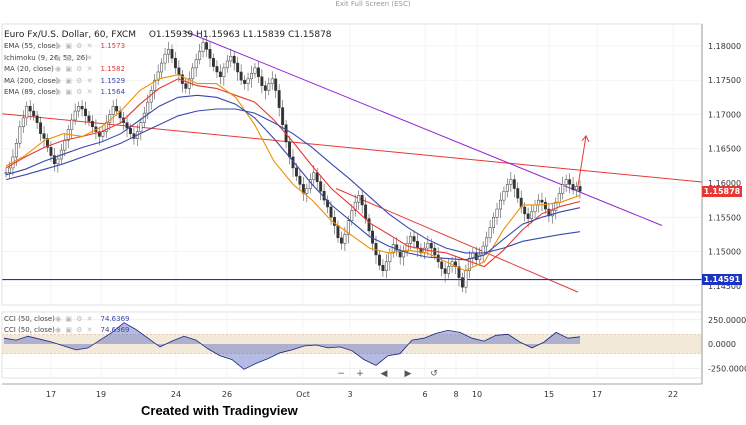 The height and width of the screenshot is (425, 746). Describe the element at coordinates (582, 161) in the screenshot. I see `target-arrow-shaft` at that location.